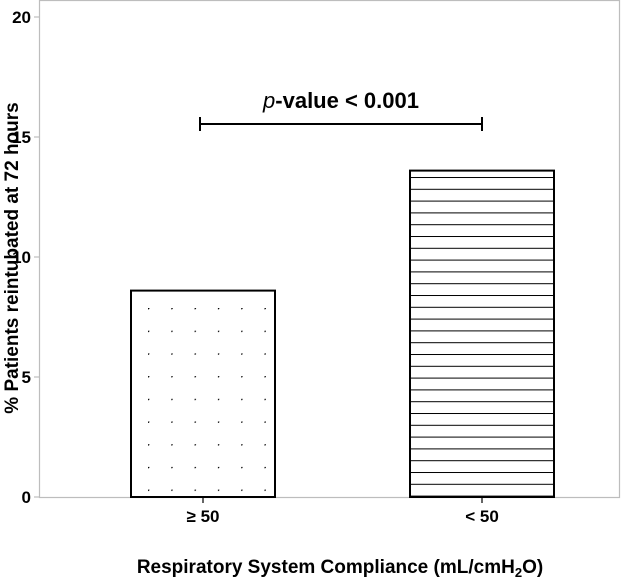 This screenshot has height=582, width=622. What do you see at coordinates (203, 516) in the screenshot?
I see `x-tick-label: ≥ 50` at bounding box center [203, 516].